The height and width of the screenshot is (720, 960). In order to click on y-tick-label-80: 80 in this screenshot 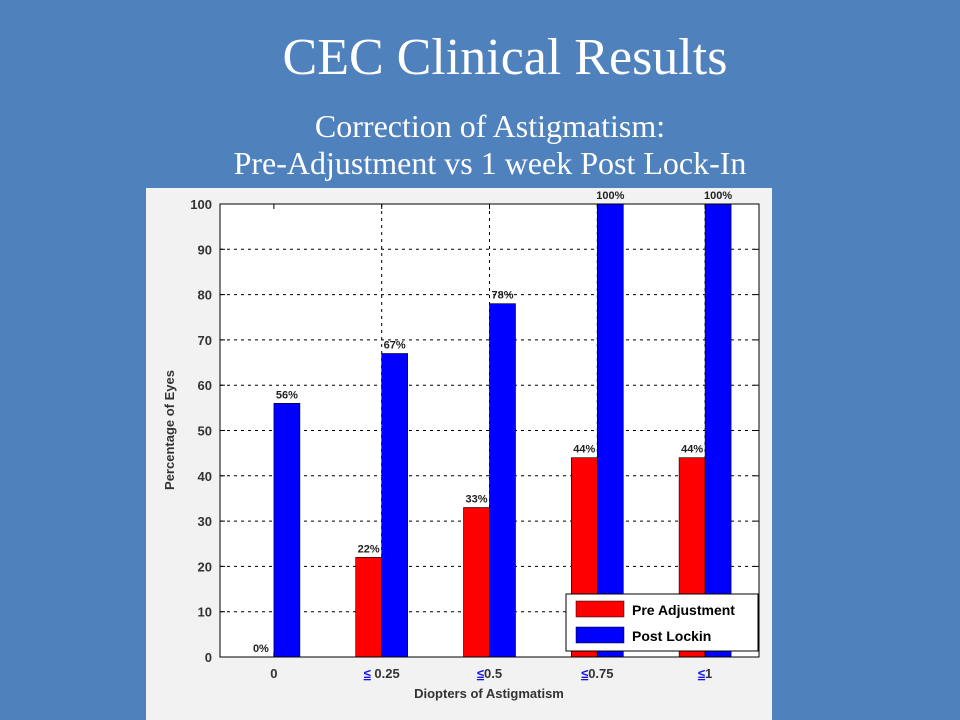, I will do `click(205, 295)`.